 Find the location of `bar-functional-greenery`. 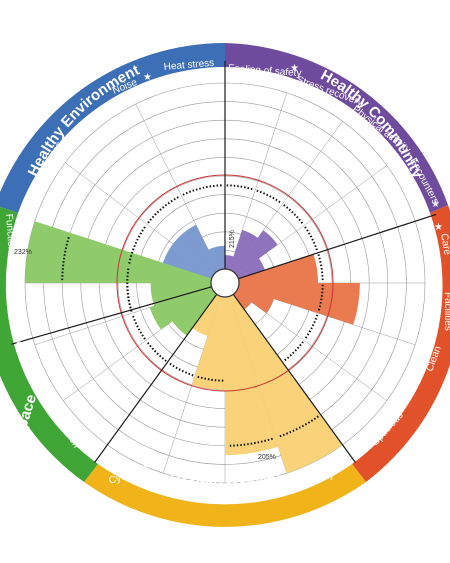

bar-functional-greenery is located at coordinates (118, 252).